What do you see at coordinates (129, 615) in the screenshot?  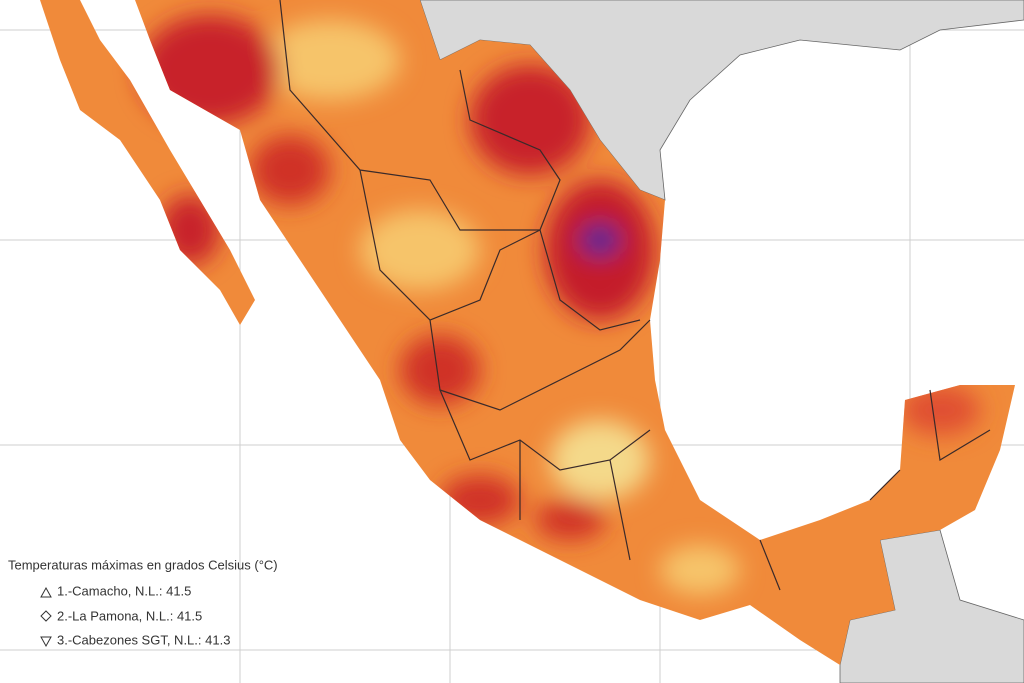 I see `legend-entry: 2.-La Pamona, N.L.: 41.5` at bounding box center [129, 615].